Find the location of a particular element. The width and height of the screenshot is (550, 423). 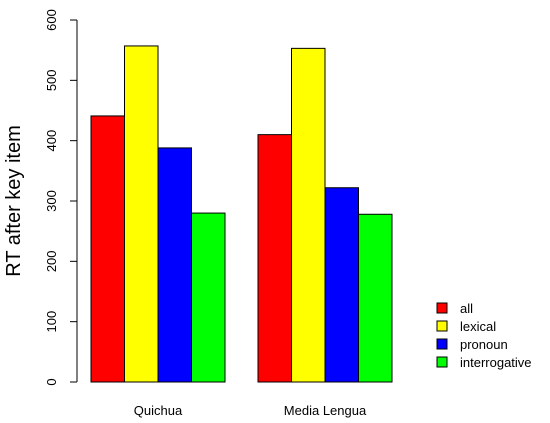

legend-label-interrogative: interrogative is located at coordinates (496, 362).